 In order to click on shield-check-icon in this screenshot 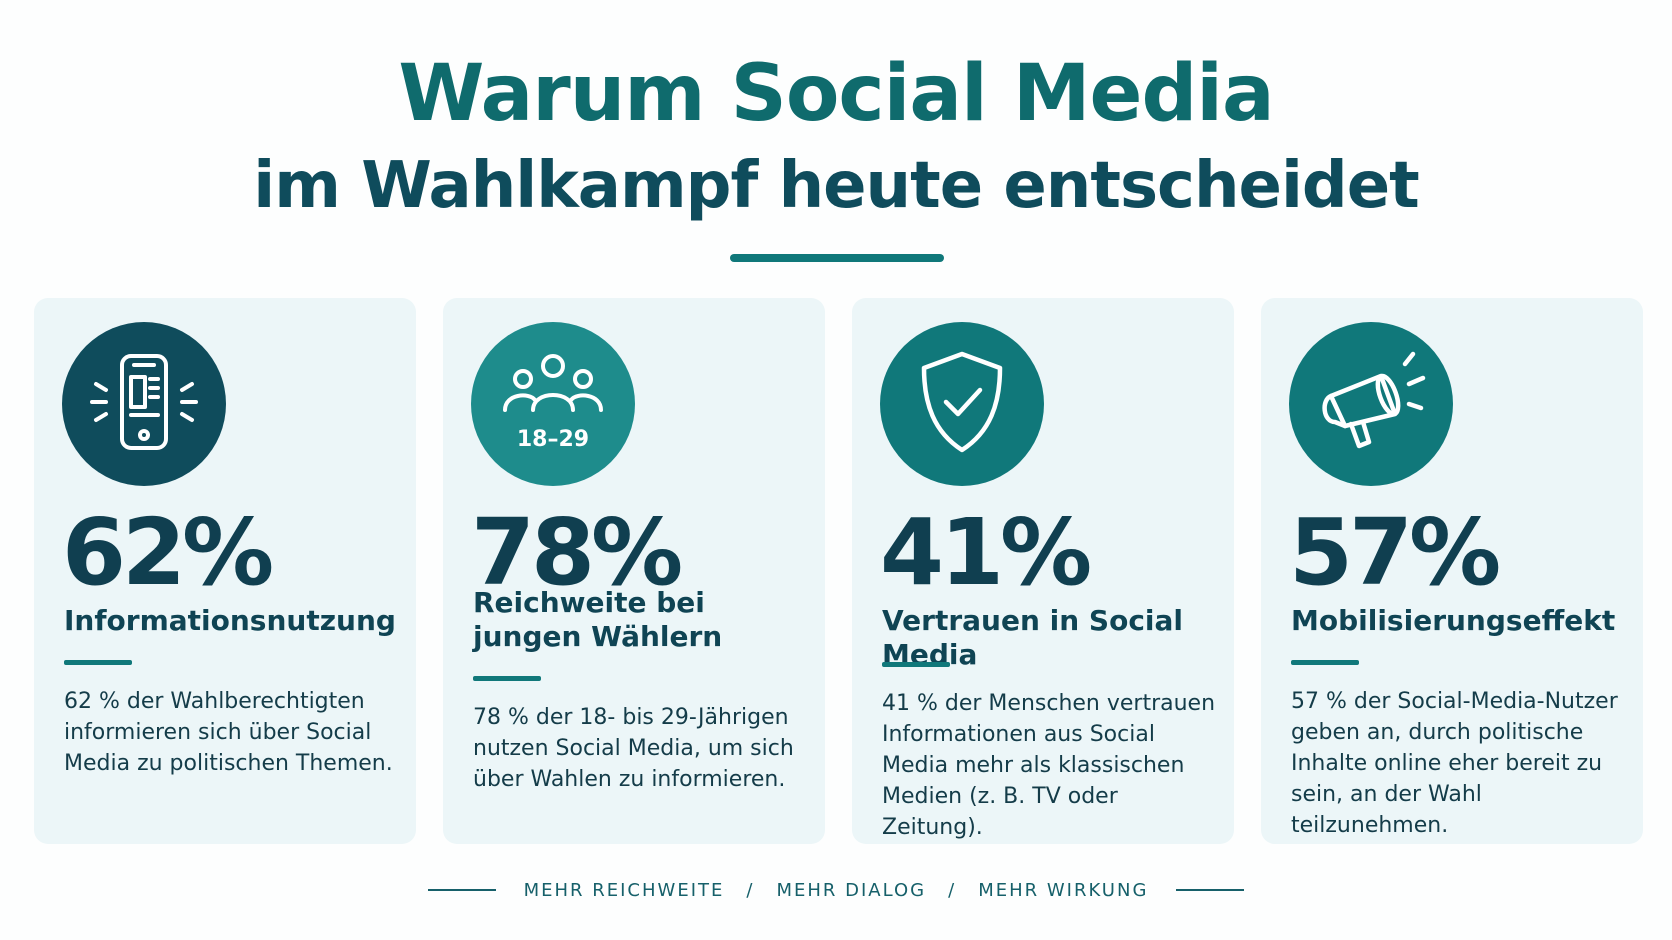, I will do `click(962, 404)`.